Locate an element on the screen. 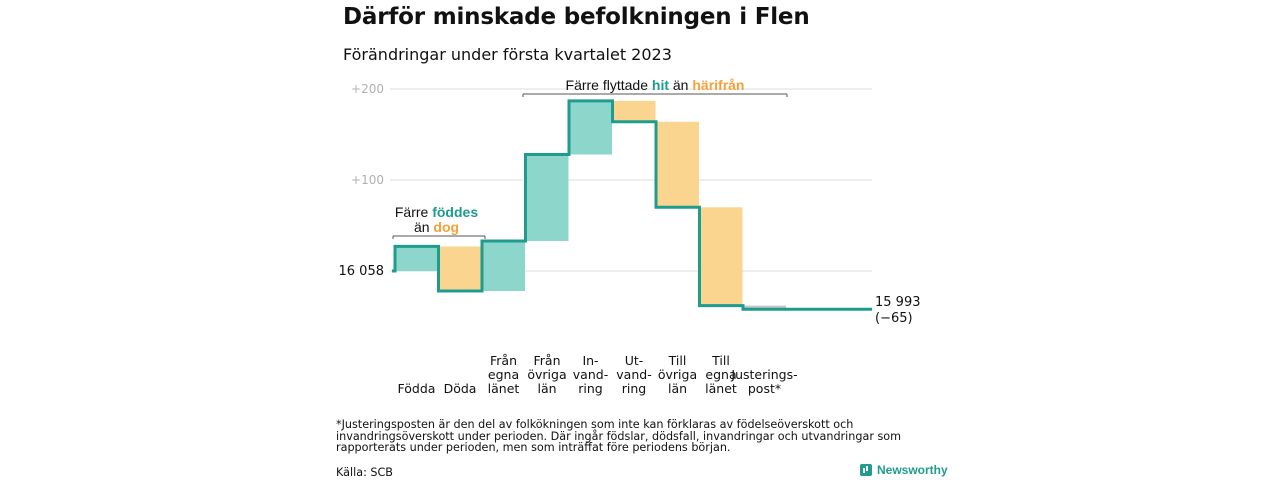  migration-annotation: Färre flyttade hit än härifrån is located at coordinates (655, 85).